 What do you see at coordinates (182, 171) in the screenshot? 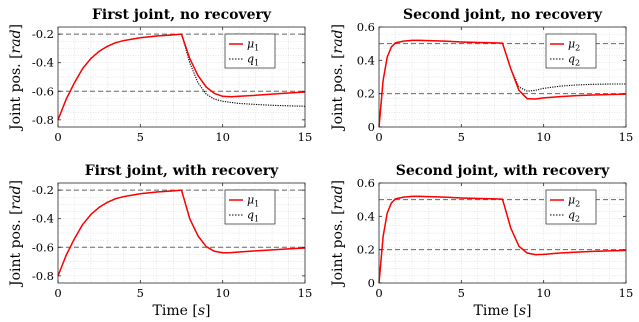
I see `chart-title: First joint, with recovery` at bounding box center [182, 171].